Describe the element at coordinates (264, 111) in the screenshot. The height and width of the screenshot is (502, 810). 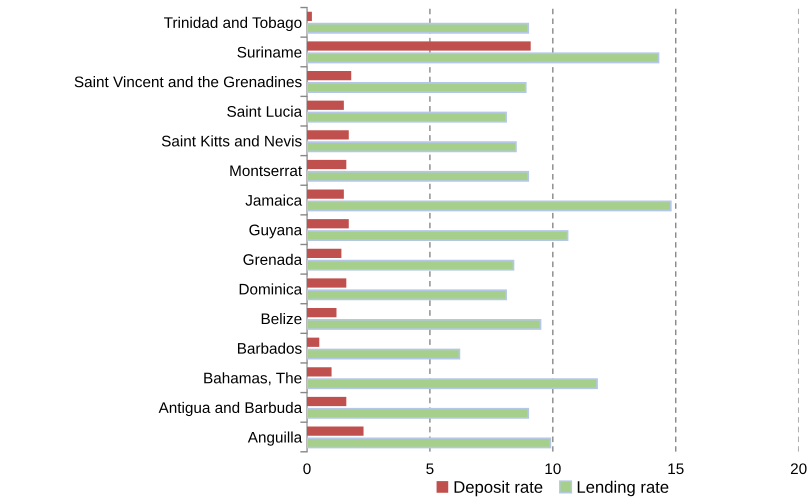
I see `y-tick-label: Saint Lucia` at that location.